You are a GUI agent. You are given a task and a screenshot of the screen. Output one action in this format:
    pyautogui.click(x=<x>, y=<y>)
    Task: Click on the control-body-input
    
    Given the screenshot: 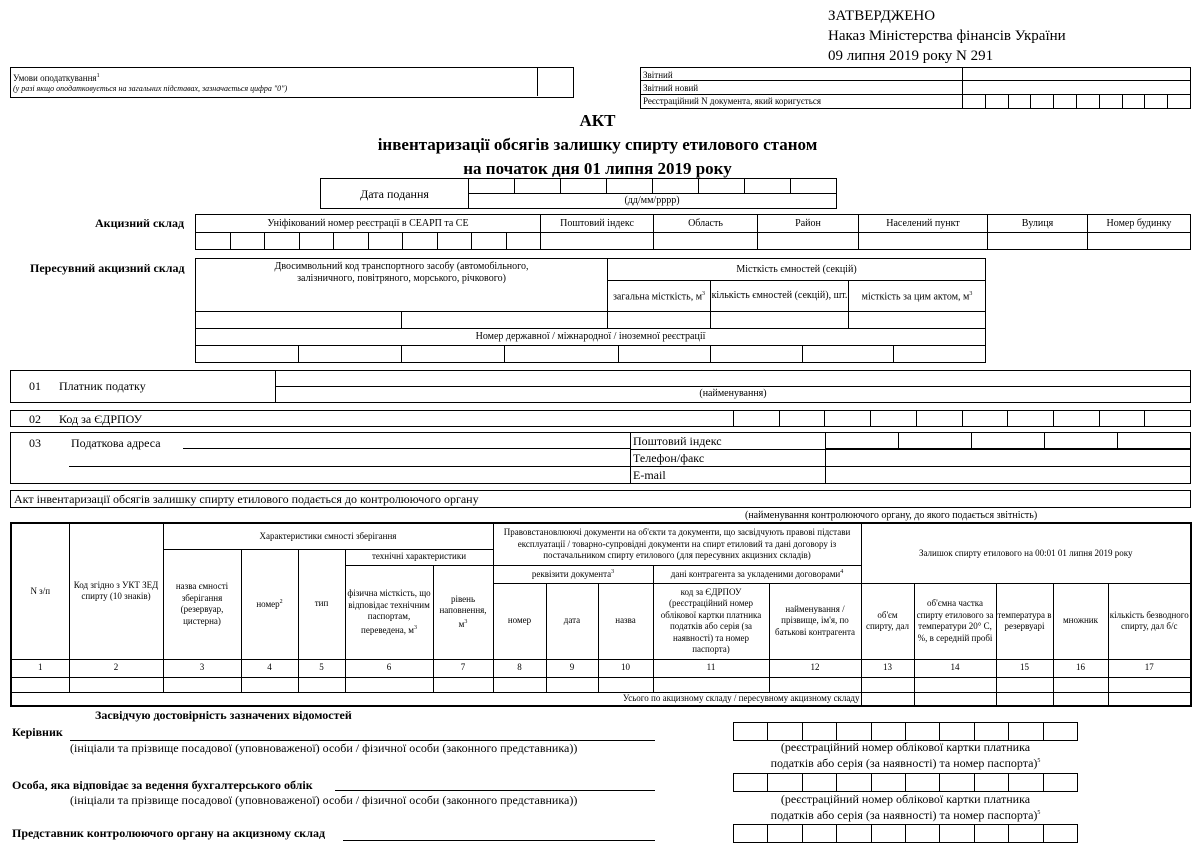 What is the action you would take?
    pyautogui.click(x=863, y=499)
    